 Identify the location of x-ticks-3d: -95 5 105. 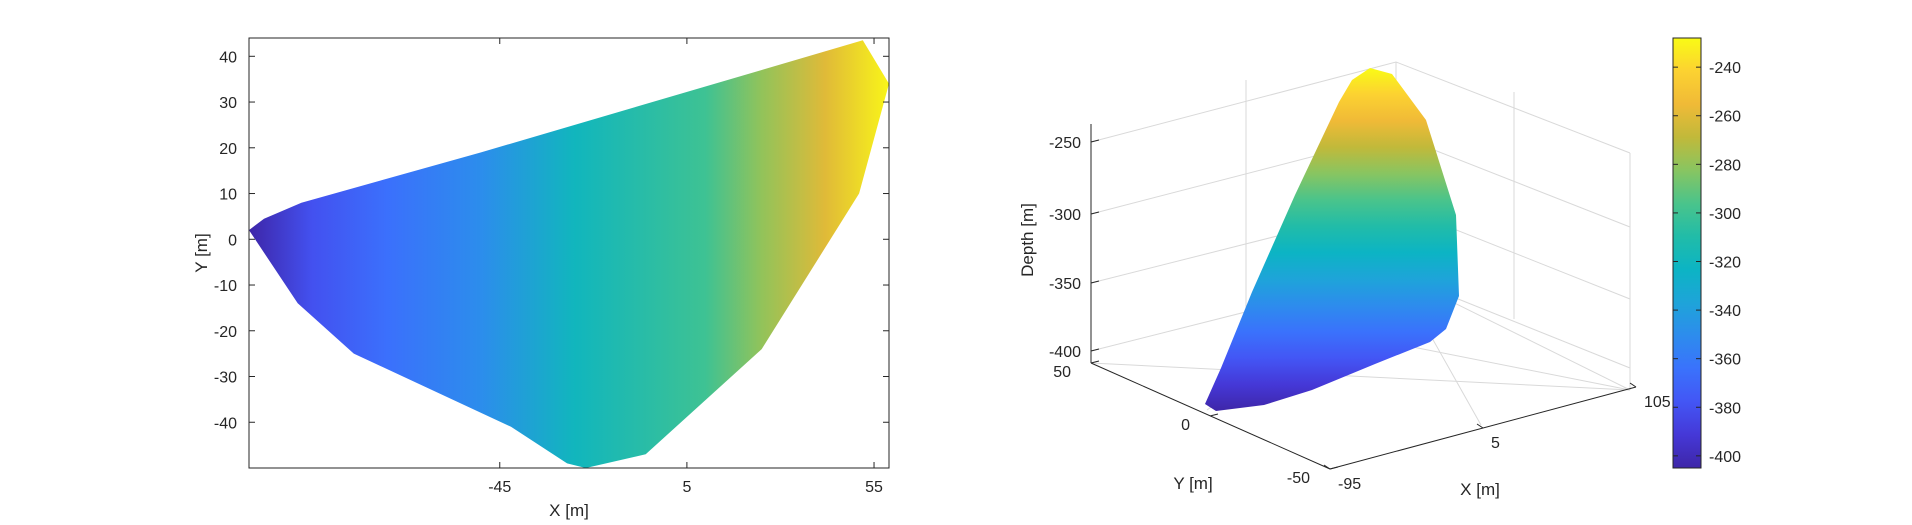
(1497, 437).